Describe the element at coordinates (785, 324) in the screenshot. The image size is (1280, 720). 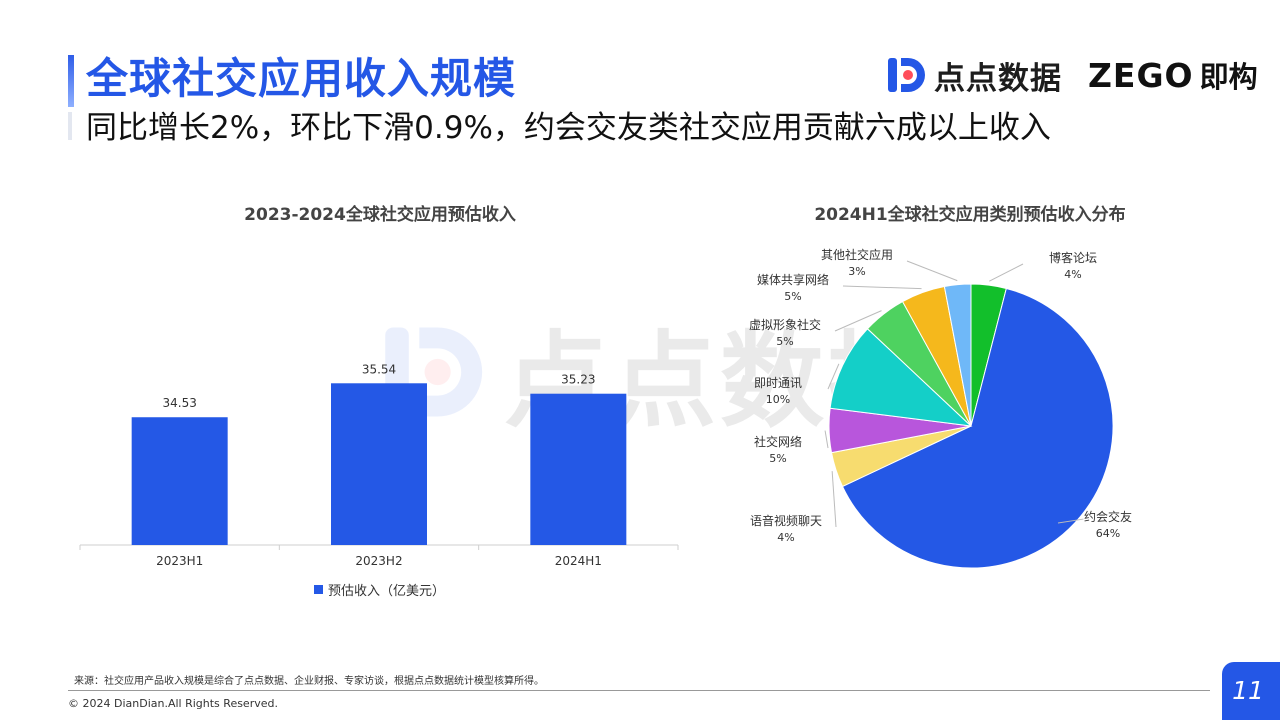
I see `pie-slice-name: 虚拟形象社交` at that location.